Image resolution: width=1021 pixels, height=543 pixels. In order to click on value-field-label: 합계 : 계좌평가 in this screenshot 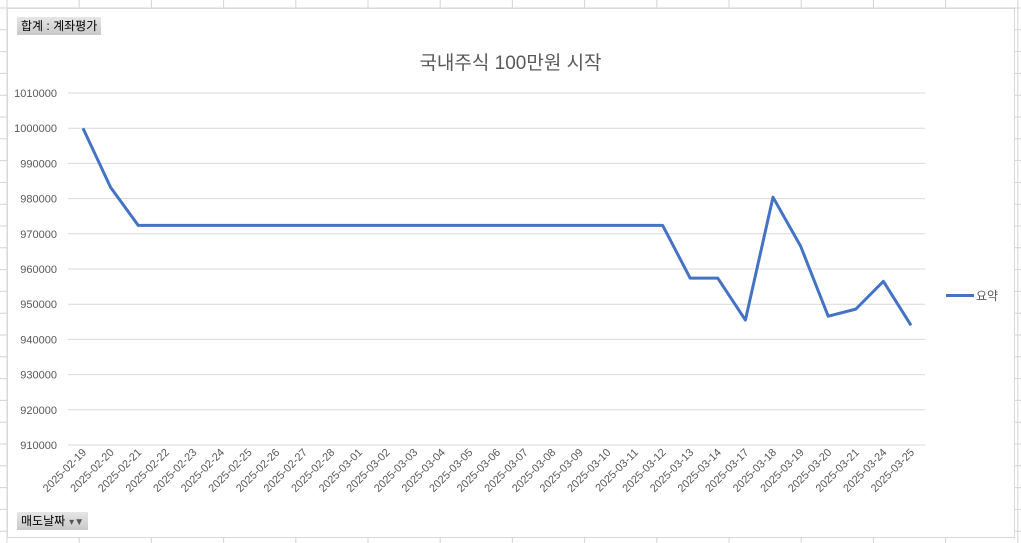, I will do `click(59, 26)`.